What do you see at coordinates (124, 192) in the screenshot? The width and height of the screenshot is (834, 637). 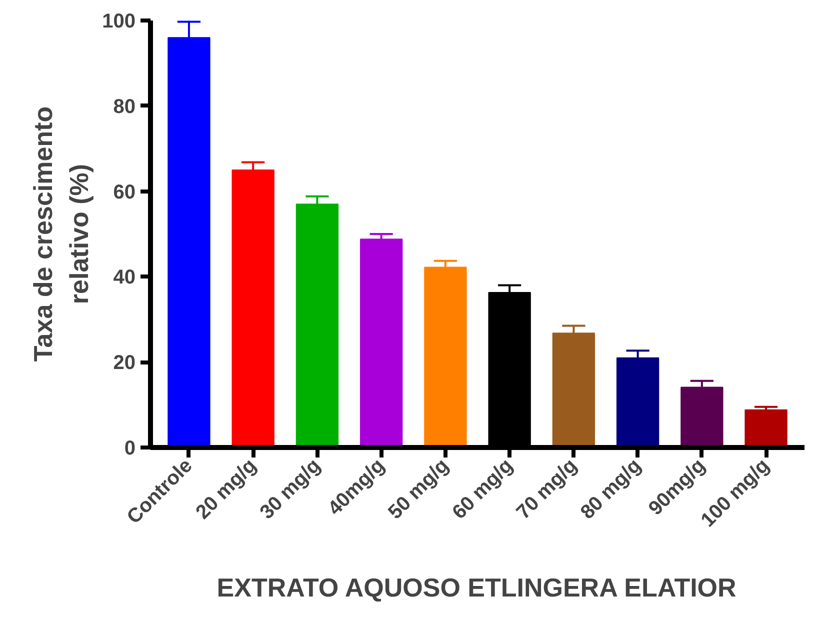 I see `y-tick-label: 60` at bounding box center [124, 192].